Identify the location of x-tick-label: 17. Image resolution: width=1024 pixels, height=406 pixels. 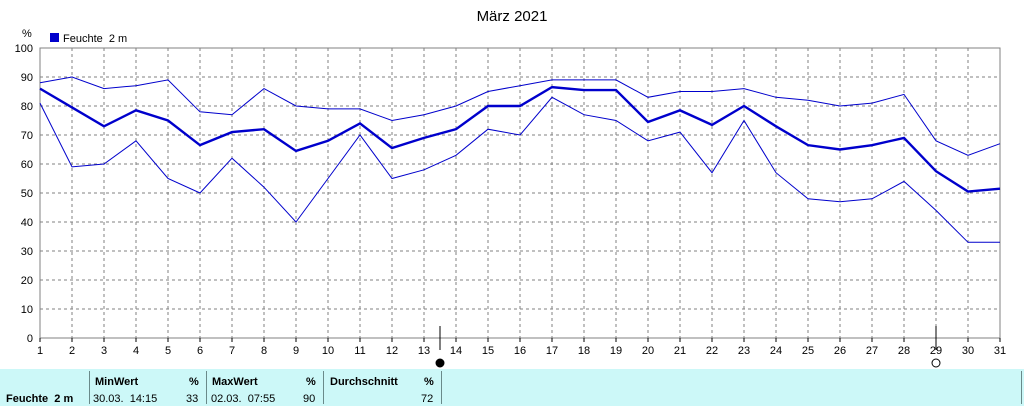
(552, 351).